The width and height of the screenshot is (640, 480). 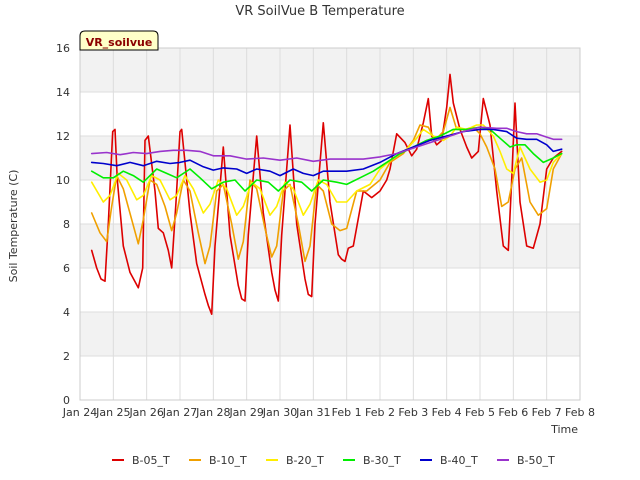 What do you see at coordinates (63, 180) in the screenshot?
I see `y-tick-label: 10` at bounding box center [63, 180].